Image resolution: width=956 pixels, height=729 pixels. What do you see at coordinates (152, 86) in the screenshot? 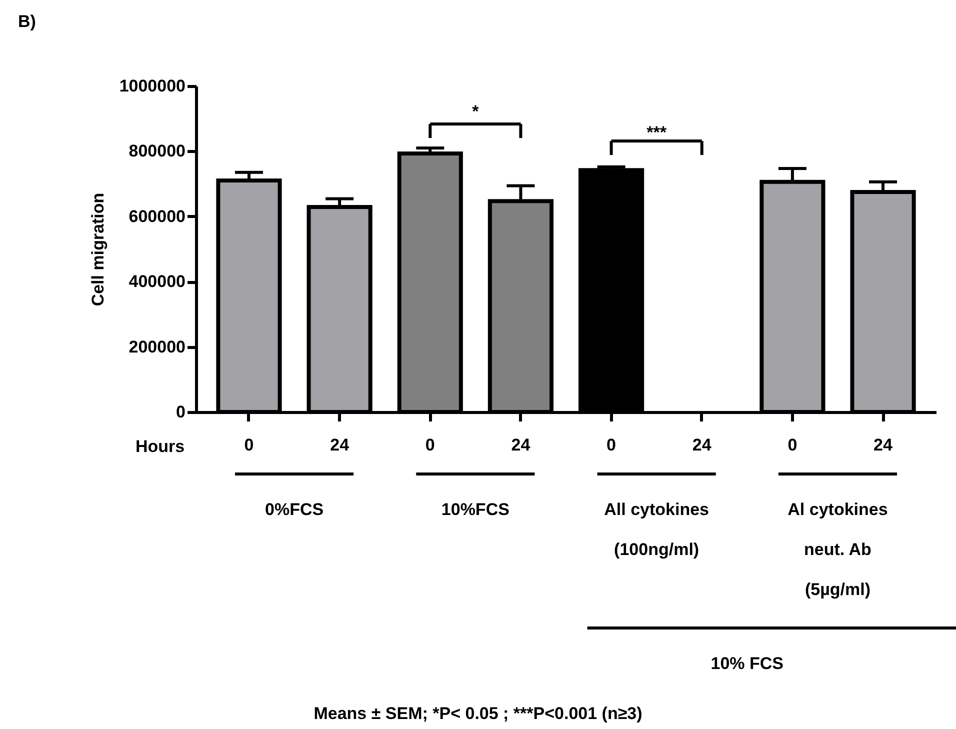
I see `y-tick-label: 1000000` at bounding box center [152, 86].